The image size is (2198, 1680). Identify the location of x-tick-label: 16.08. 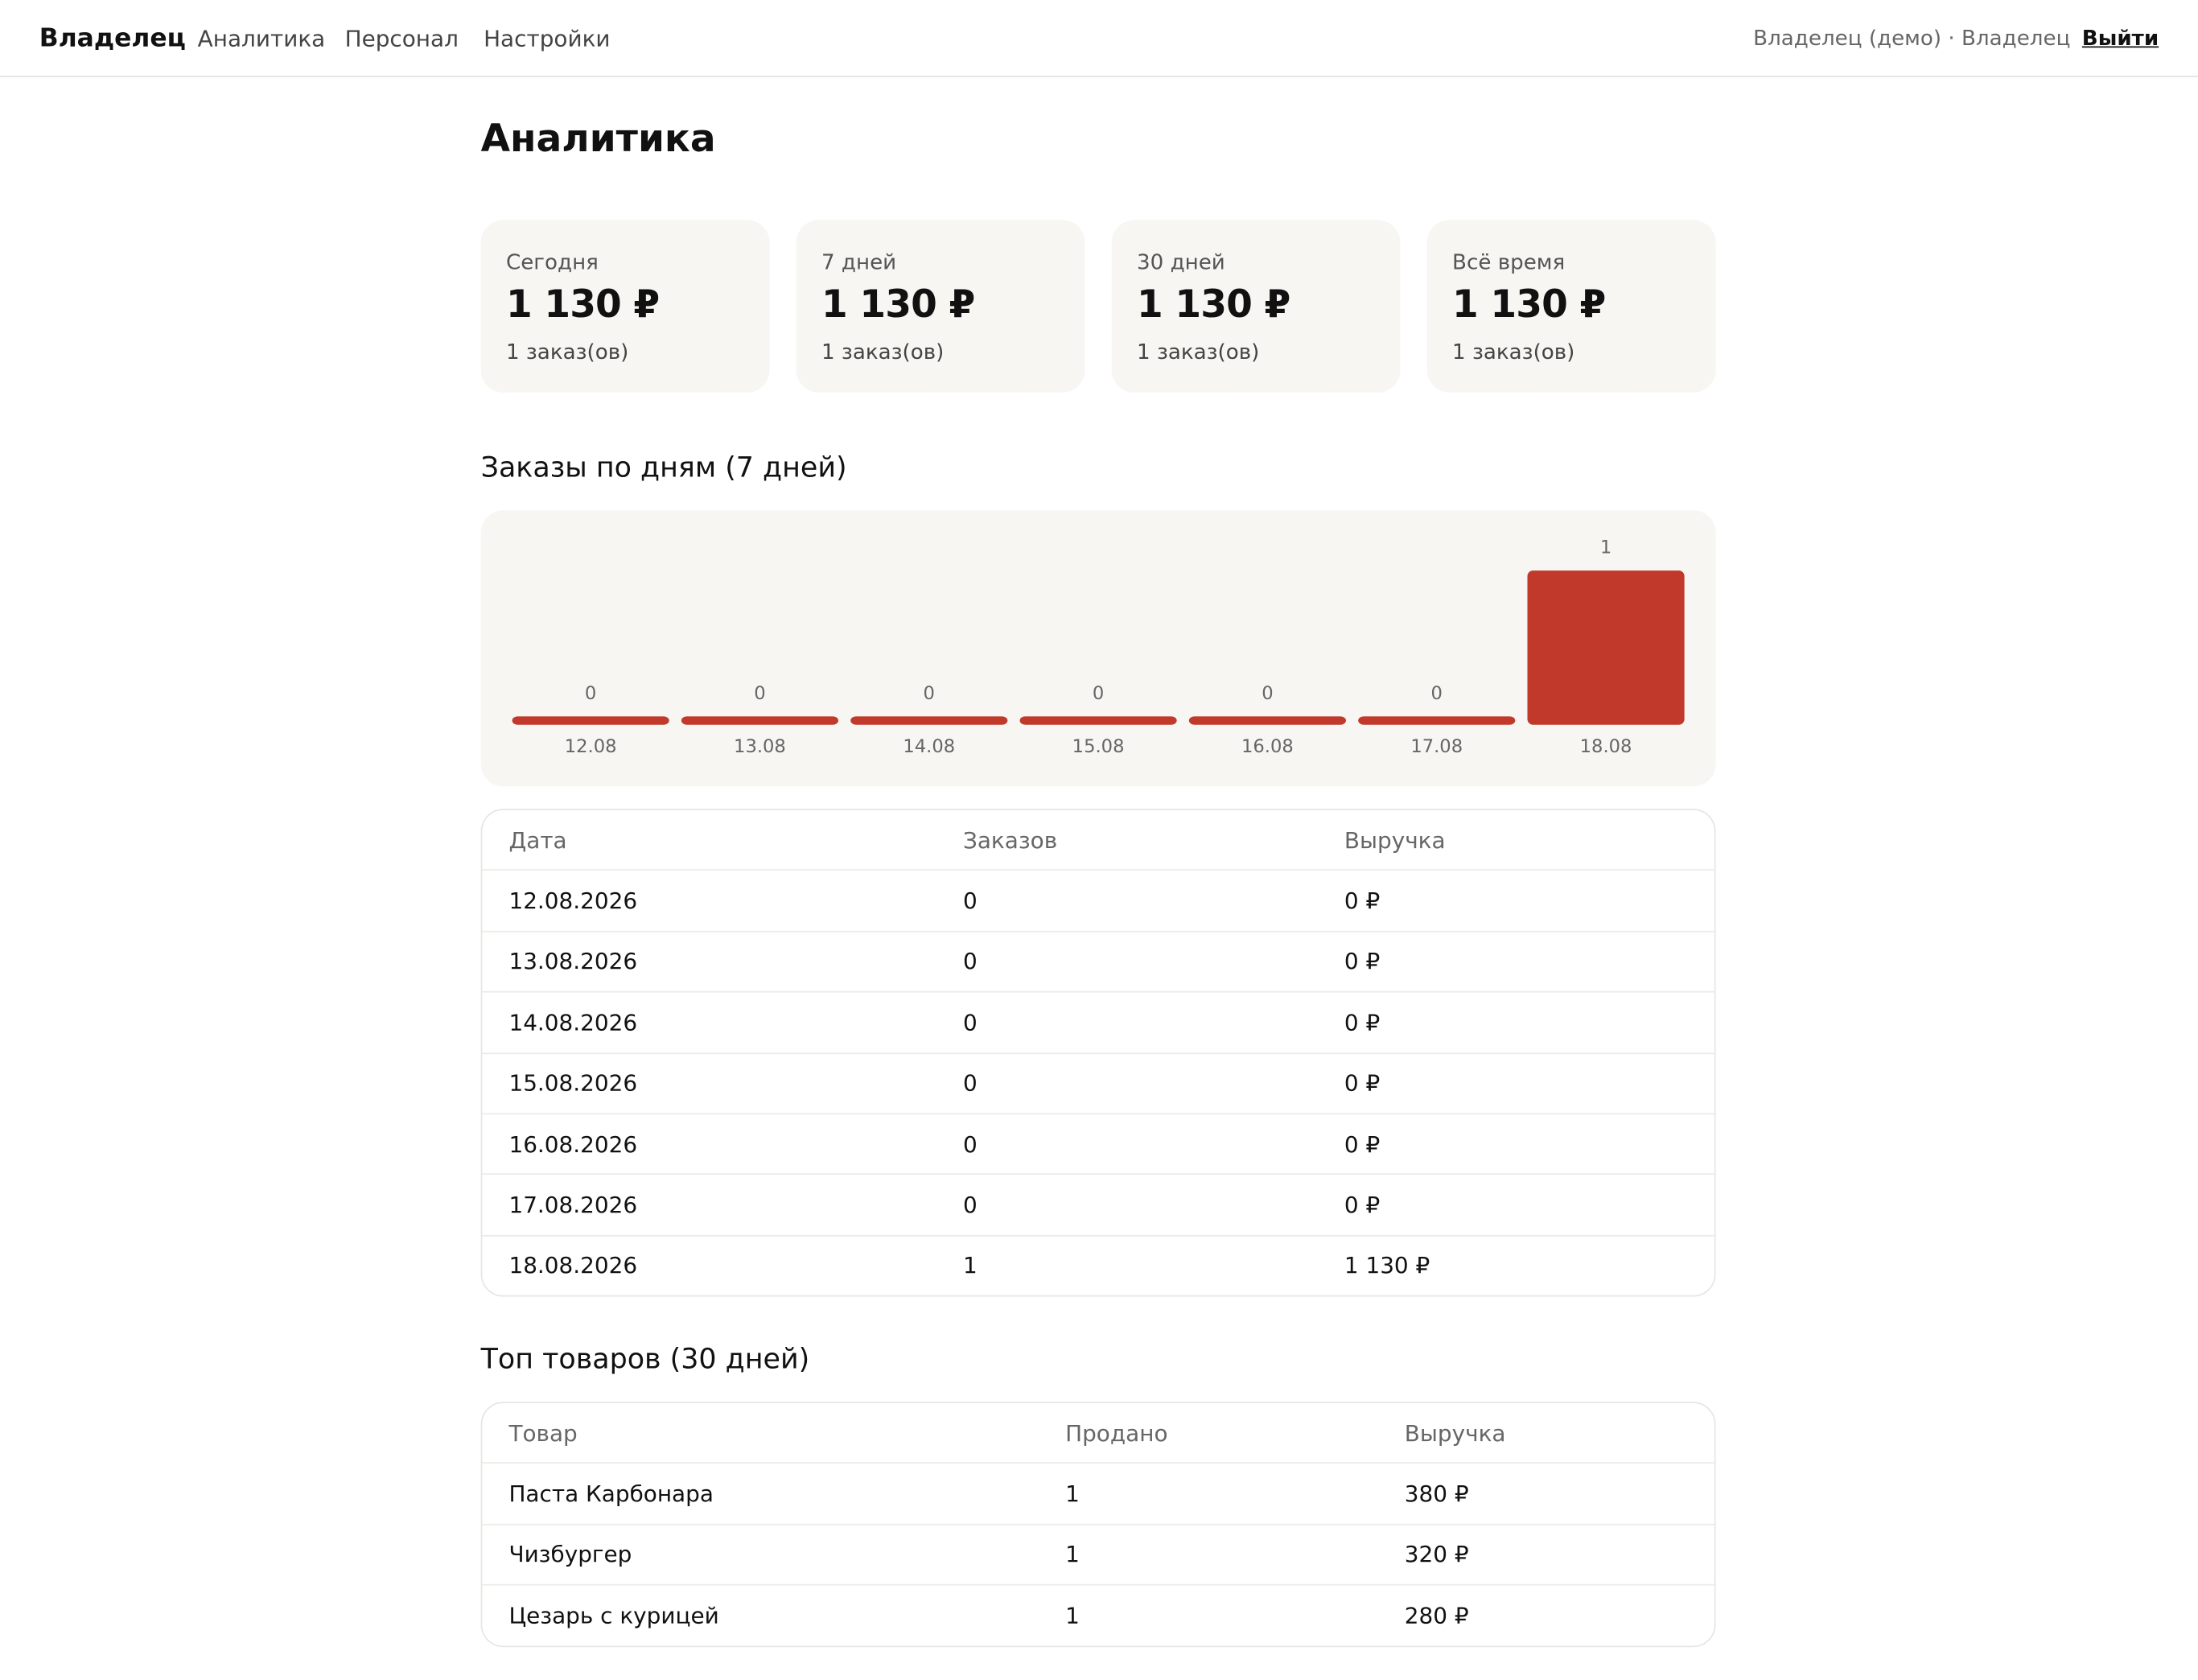
(1267, 747).